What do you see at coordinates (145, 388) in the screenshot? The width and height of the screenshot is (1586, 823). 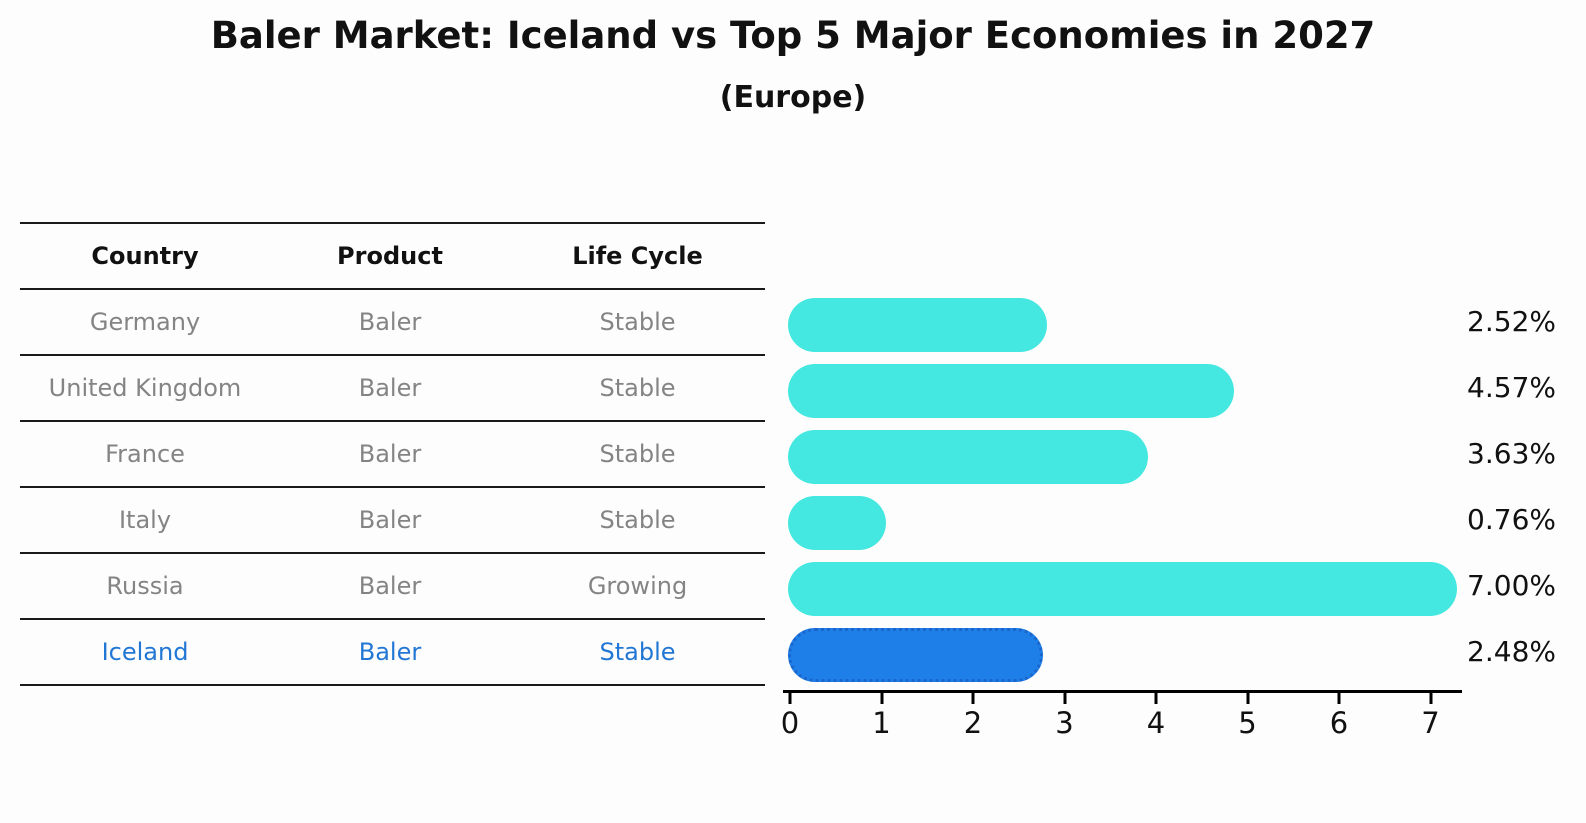 I see `cell-country: United Kingdom` at bounding box center [145, 388].